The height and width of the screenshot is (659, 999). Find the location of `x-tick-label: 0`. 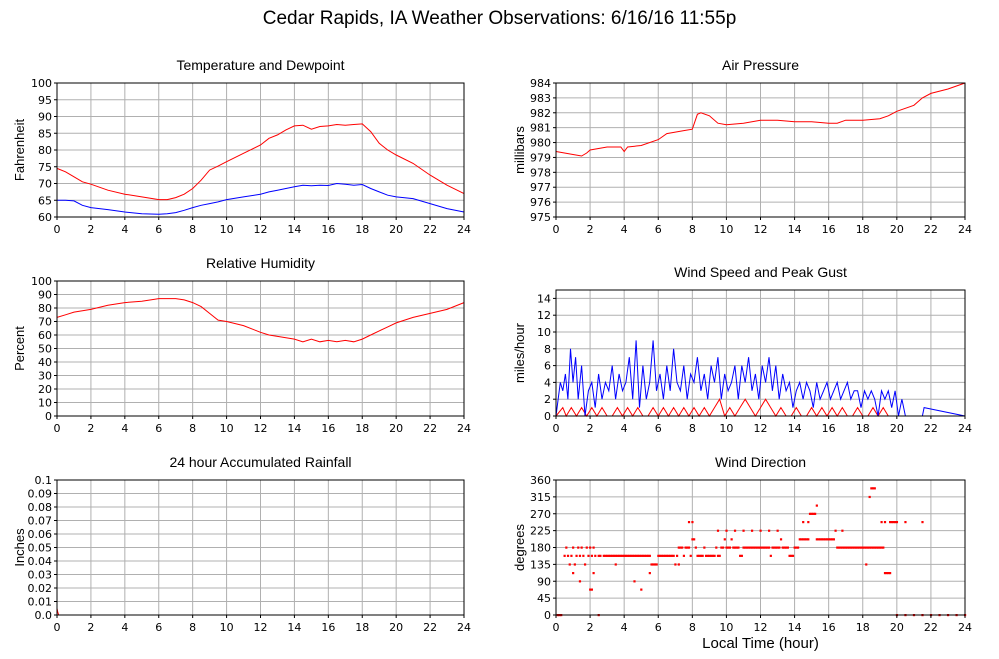

x-tick-label: 0 is located at coordinates (57, 428).